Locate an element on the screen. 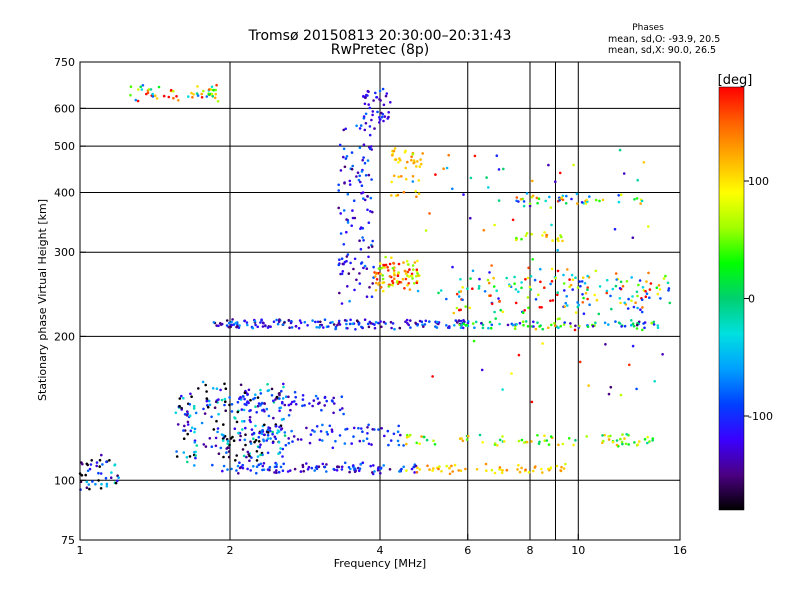  colorbar-label: [deg] is located at coordinates (735, 80).